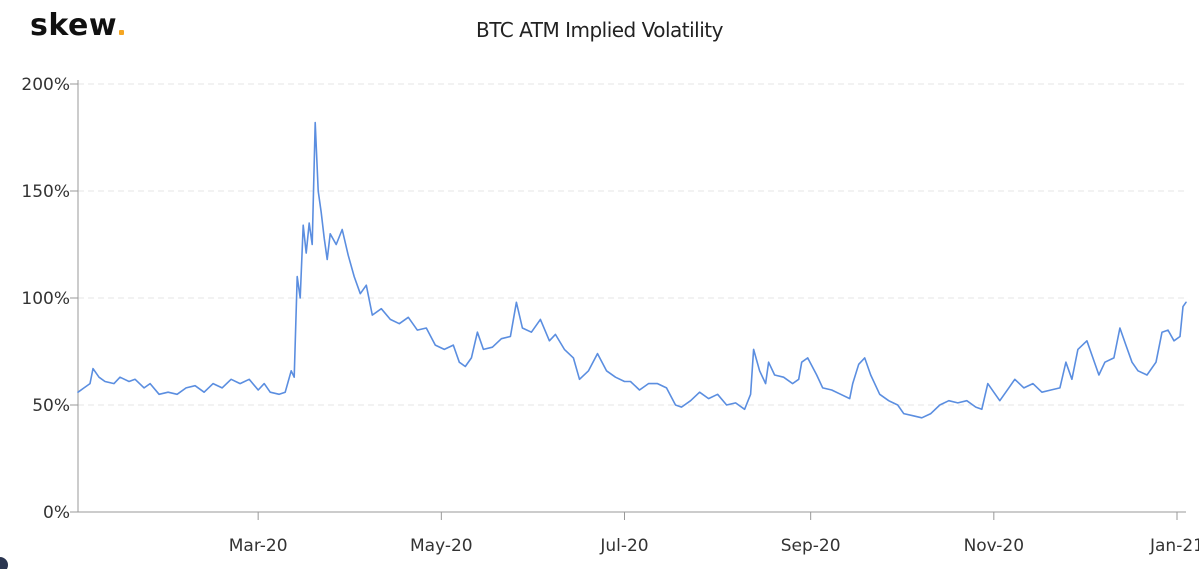 This screenshot has width=1199, height=569. Describe the element at coordinates (4, 563) in the screenshot. I see `corner-badge-icon` at that location.